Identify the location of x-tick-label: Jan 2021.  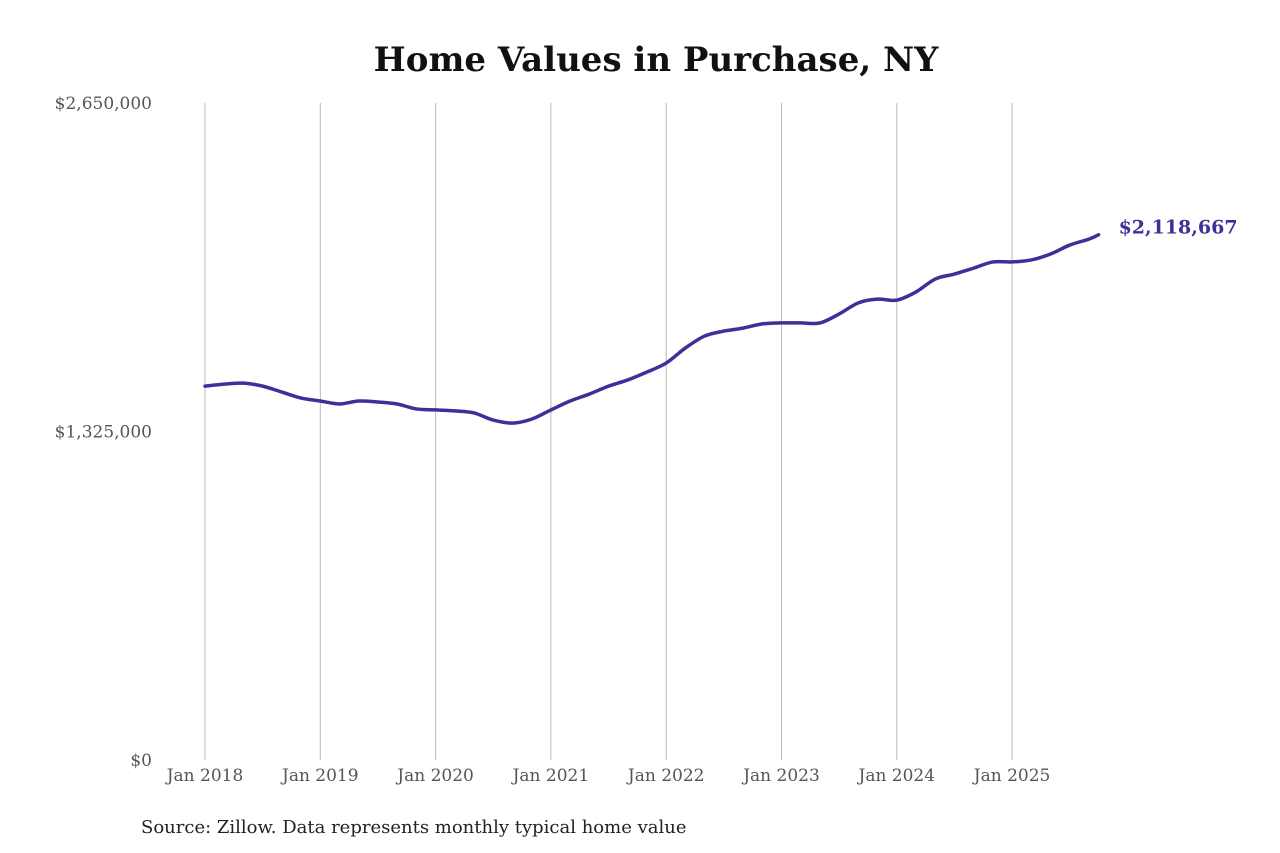
(550, 776).